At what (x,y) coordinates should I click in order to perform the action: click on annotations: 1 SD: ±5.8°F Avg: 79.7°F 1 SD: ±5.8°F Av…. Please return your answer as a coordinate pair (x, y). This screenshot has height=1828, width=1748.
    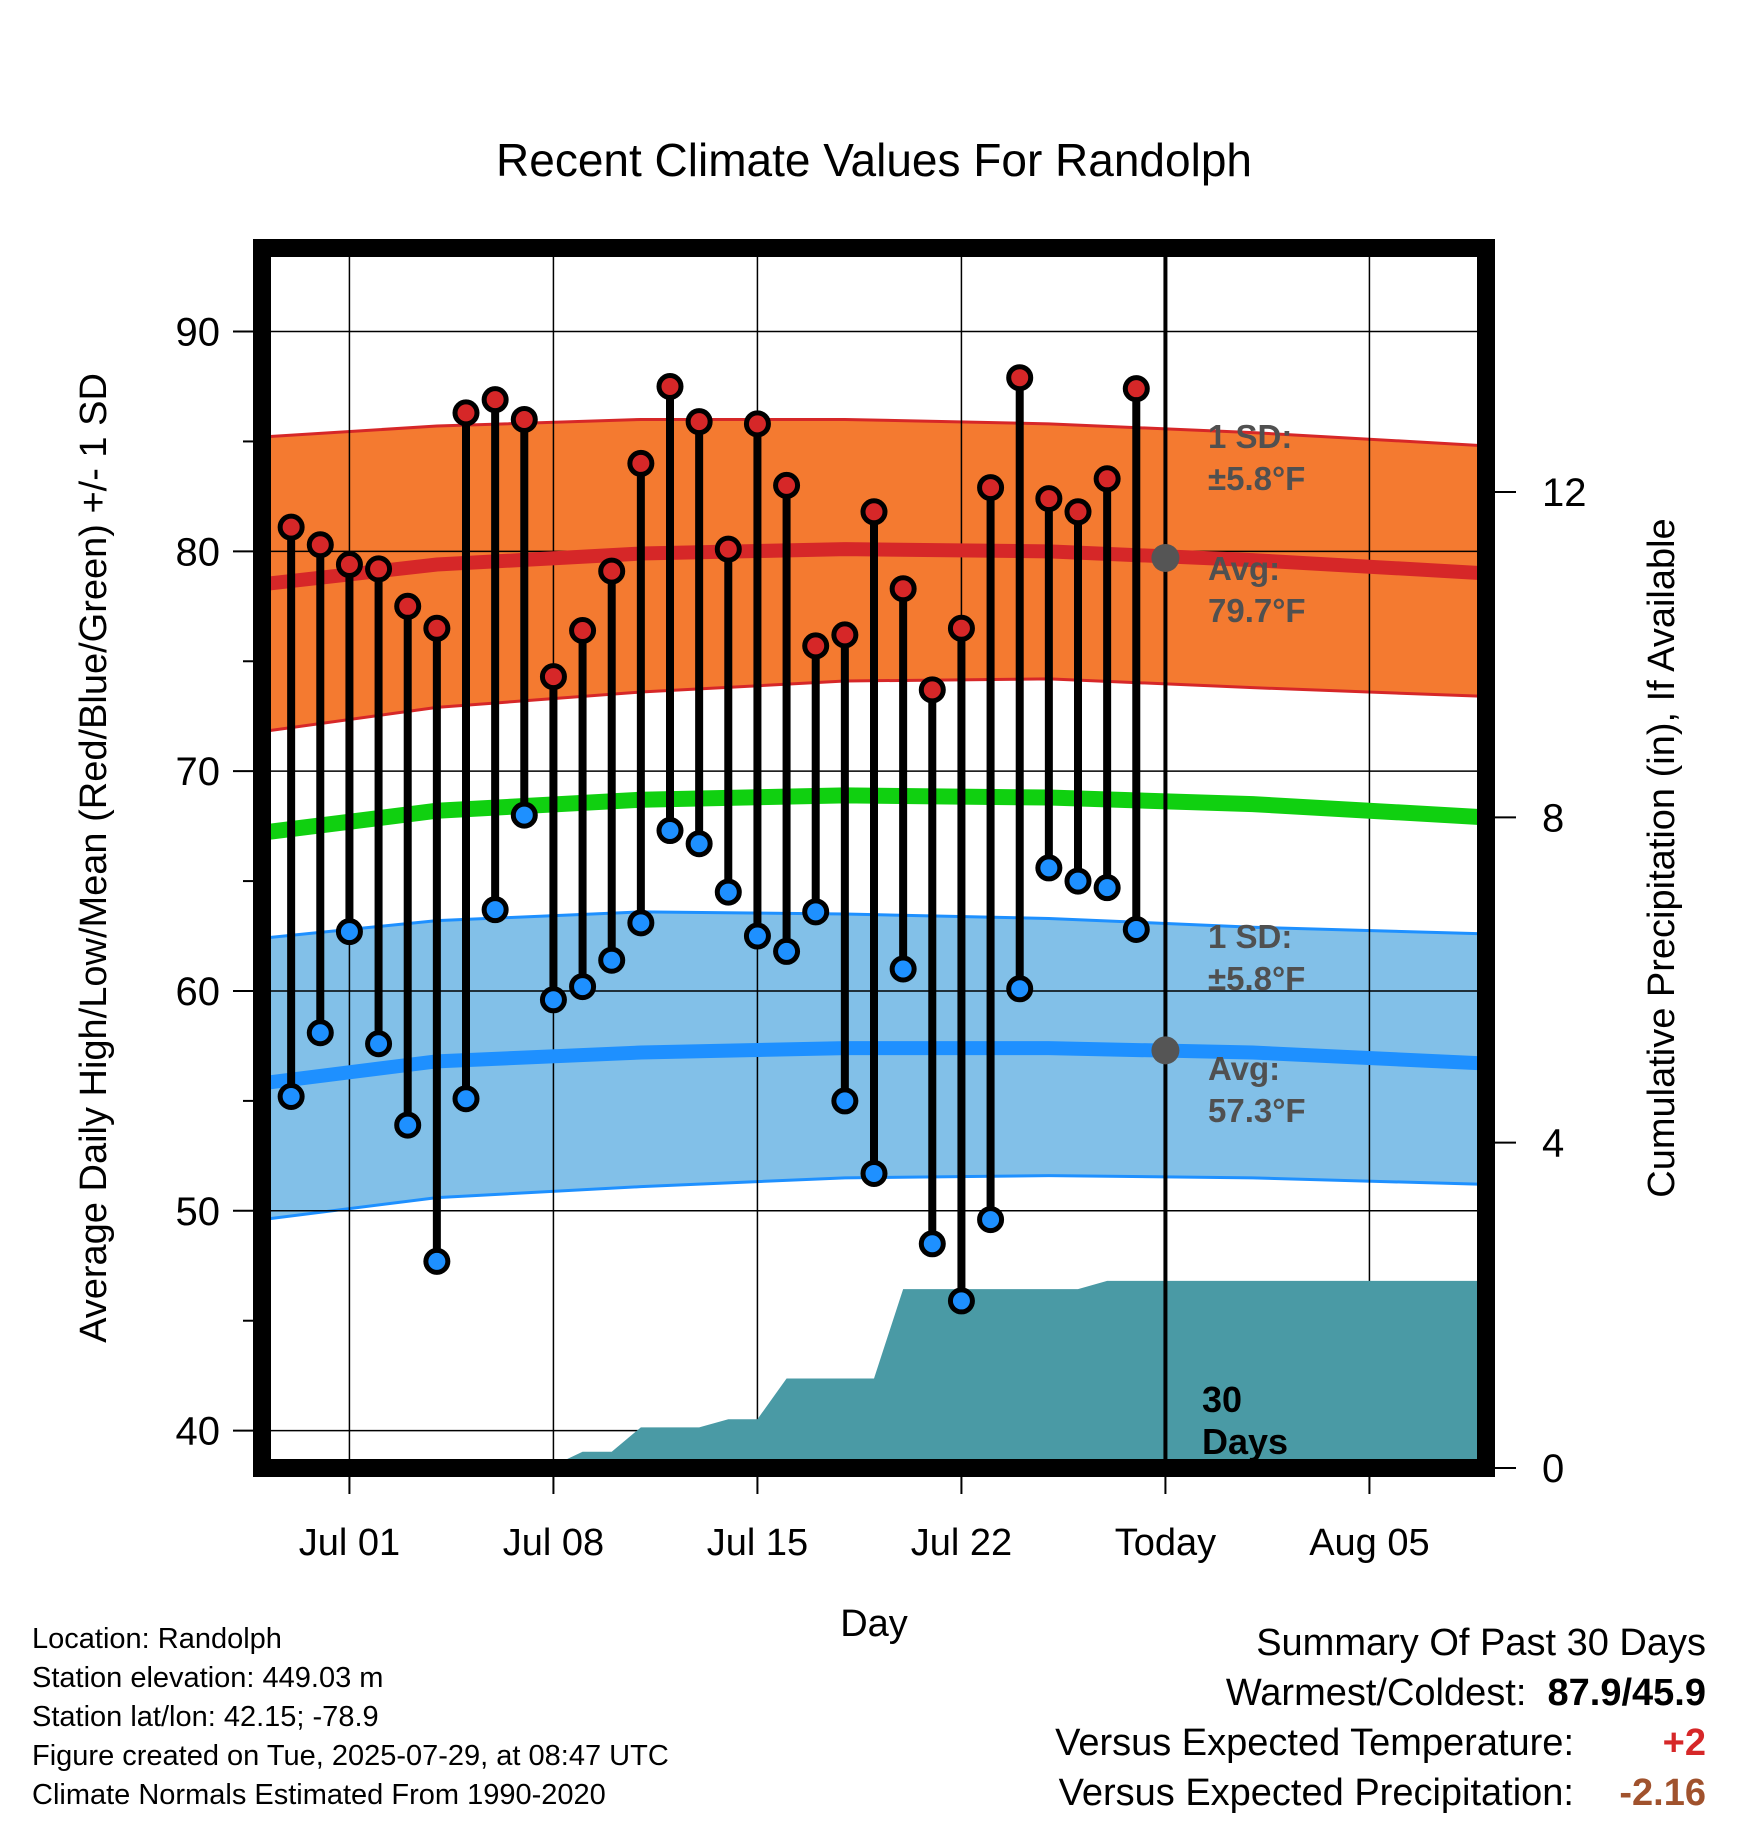
    Looking at the image, I should click on (1254, 940).